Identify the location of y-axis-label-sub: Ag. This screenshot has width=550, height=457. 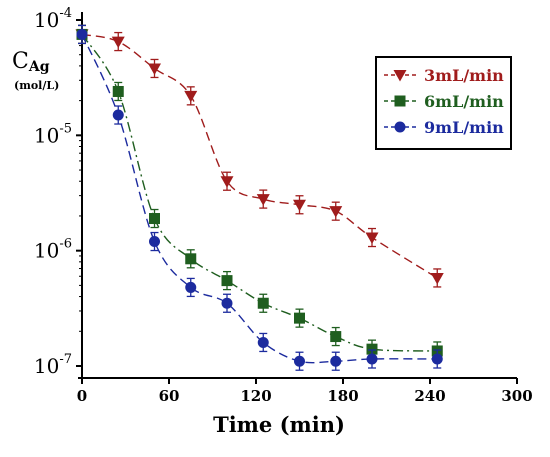
(39, 67).